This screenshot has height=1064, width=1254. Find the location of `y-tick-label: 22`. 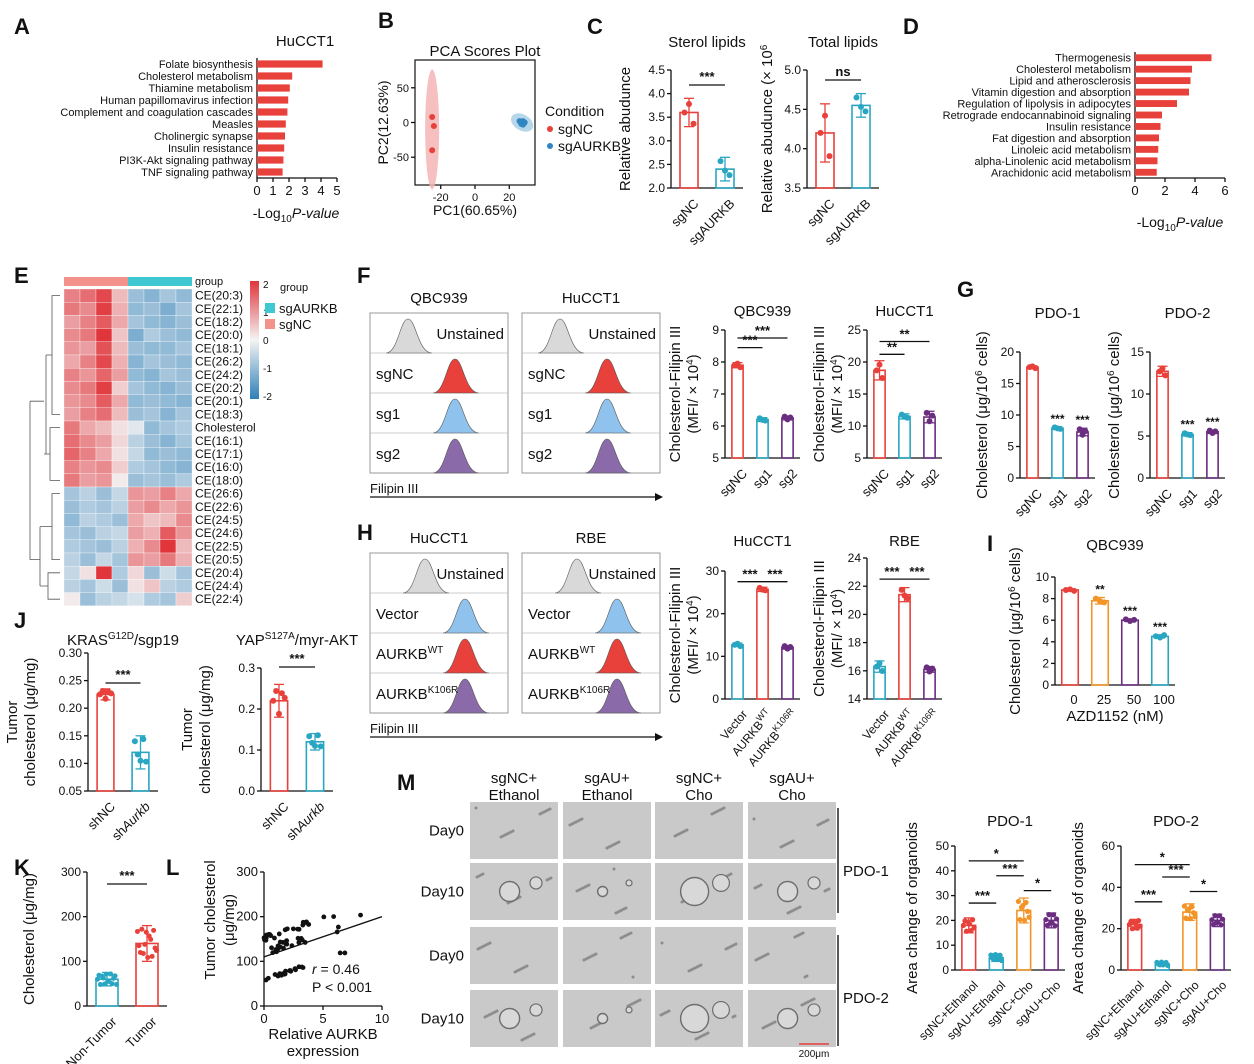

y-tick-label: 22 is located at coordinates (855, 586).